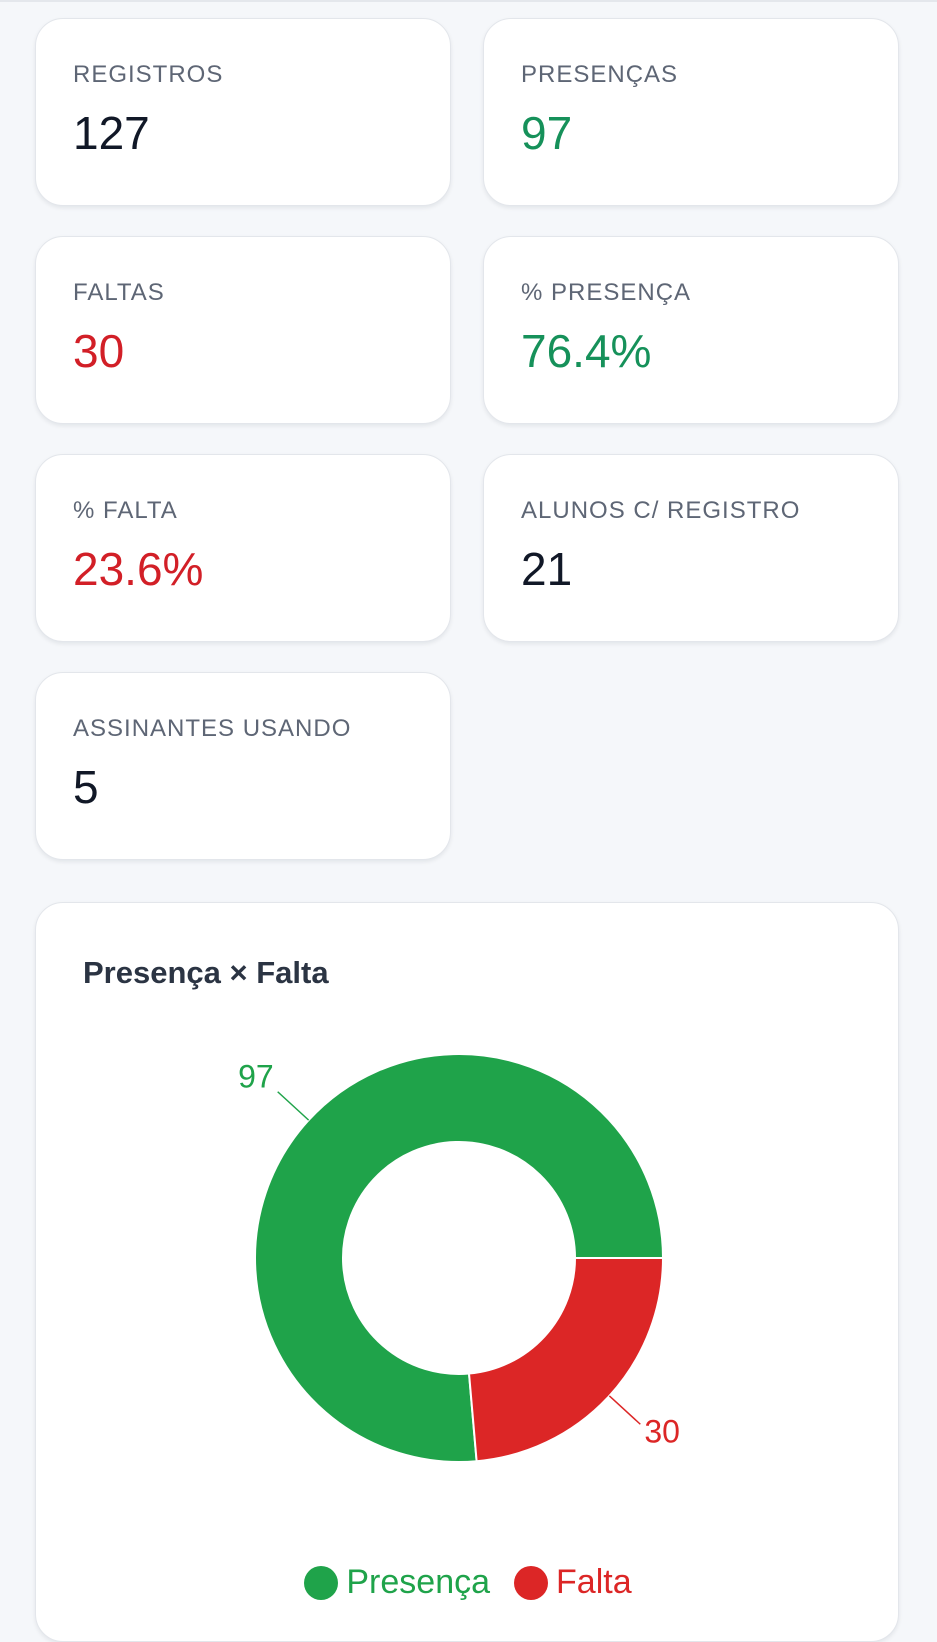 The height and width of the screenshot is (1642, 937). What do you see at coordinates (547, 133) in the screenshot?
I see `stat-value: 97` at bounding box center [547, 133].